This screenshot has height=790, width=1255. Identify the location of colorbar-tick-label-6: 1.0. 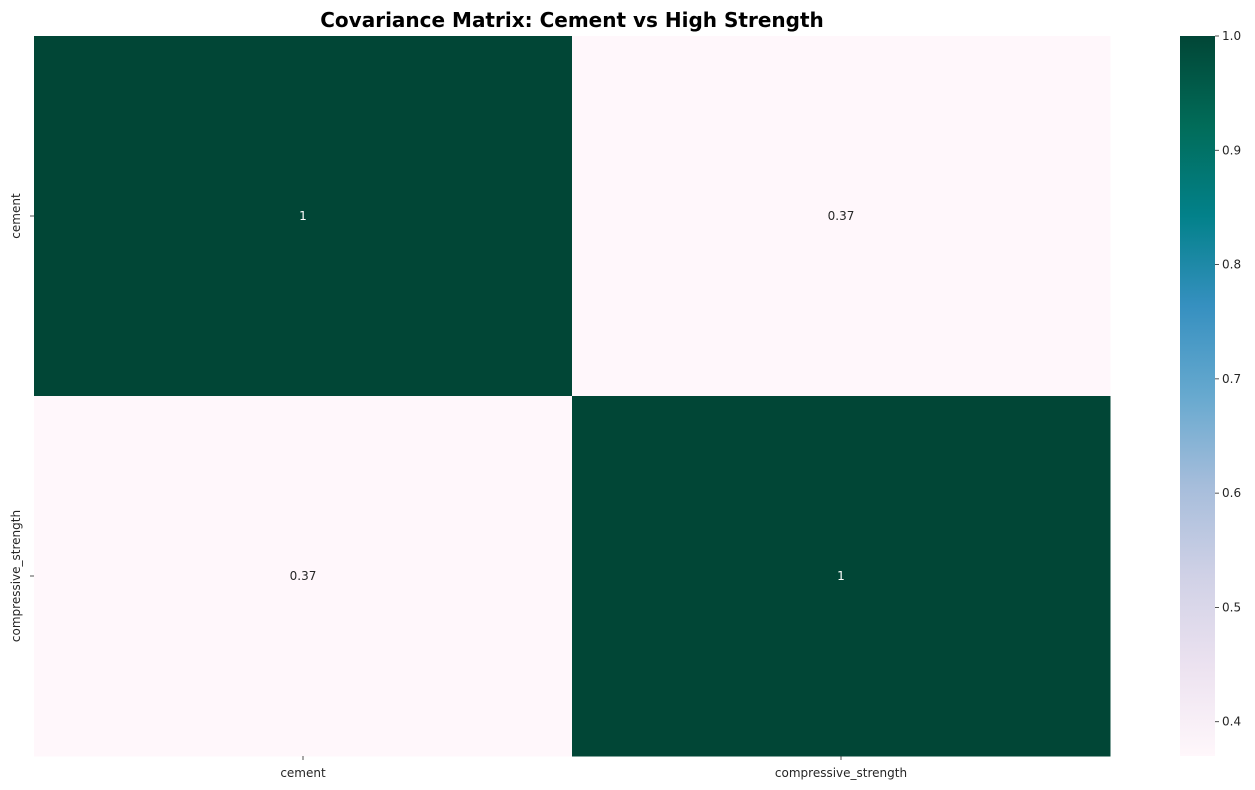
(1231, 36).